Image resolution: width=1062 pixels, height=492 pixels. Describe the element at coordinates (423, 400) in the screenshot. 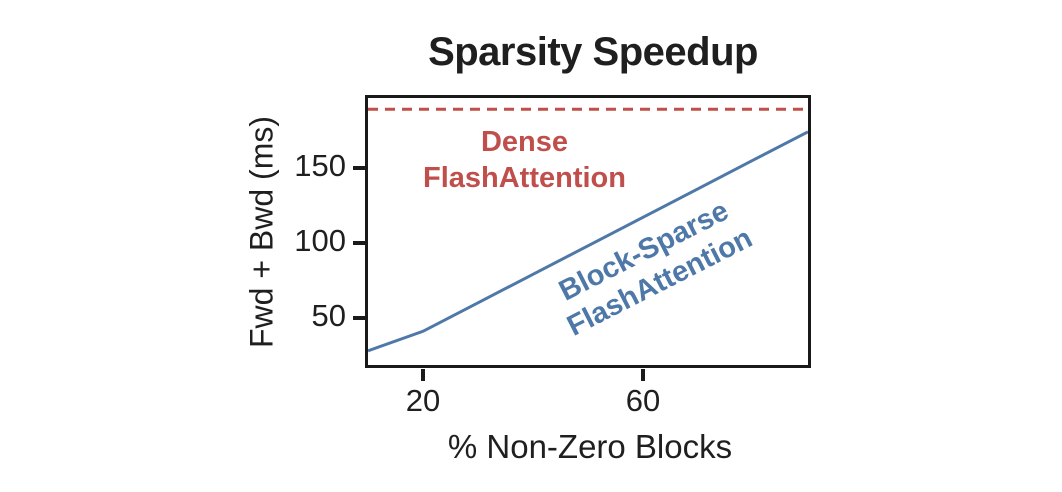

I see `x-tick-label: 20` at that location.